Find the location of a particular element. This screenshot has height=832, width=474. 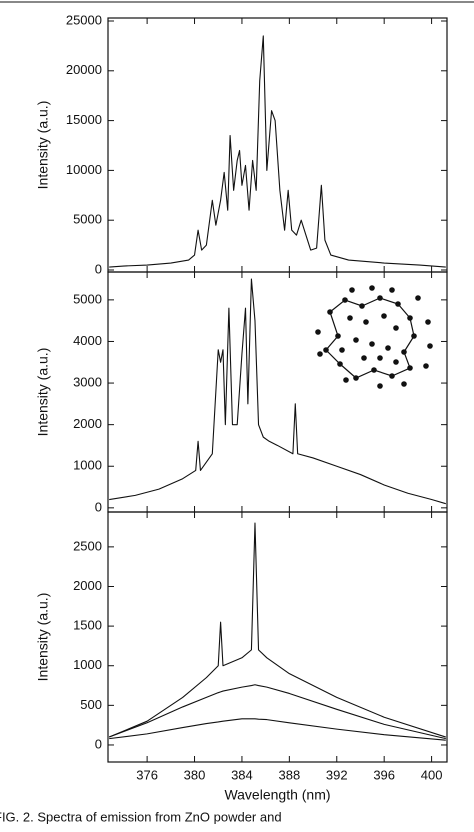

x-tick-label: 400 is located at coordinates (432, 774).